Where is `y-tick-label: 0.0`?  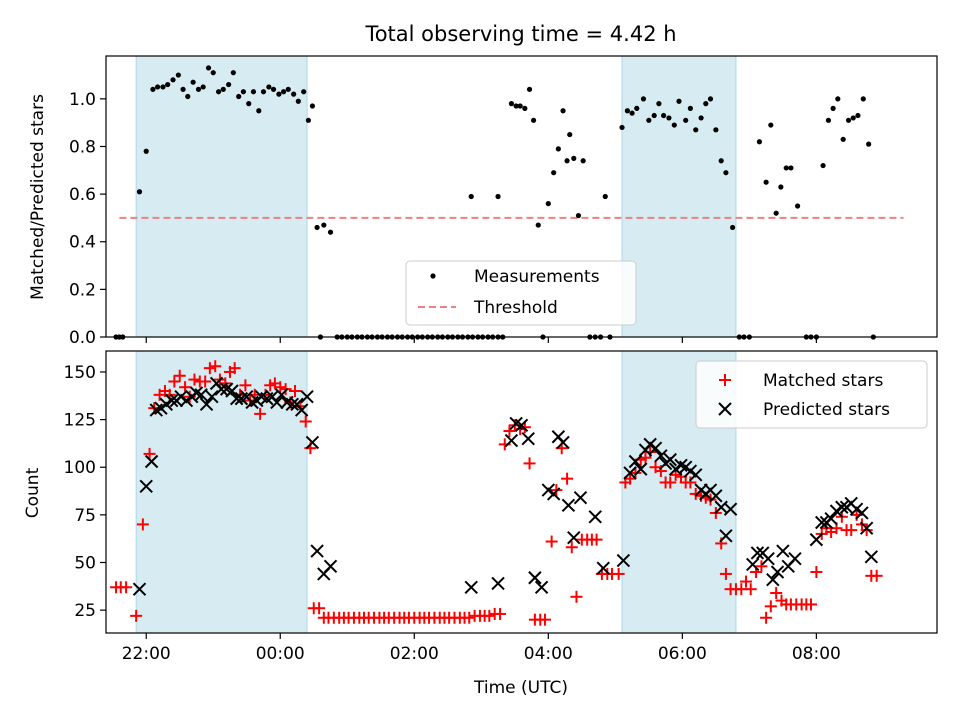
y-tick-label: 0.0 is located at coordinates (82, 338).